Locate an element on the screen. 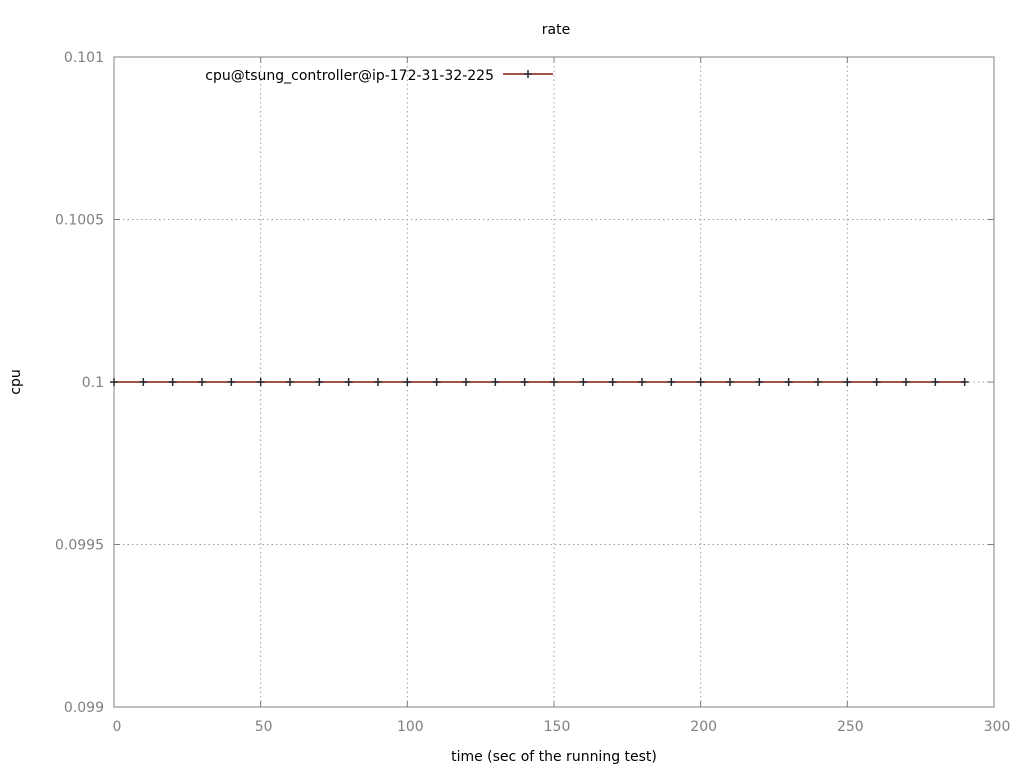  y-tick-label: 0.1 is located at coordinates (93, 383).